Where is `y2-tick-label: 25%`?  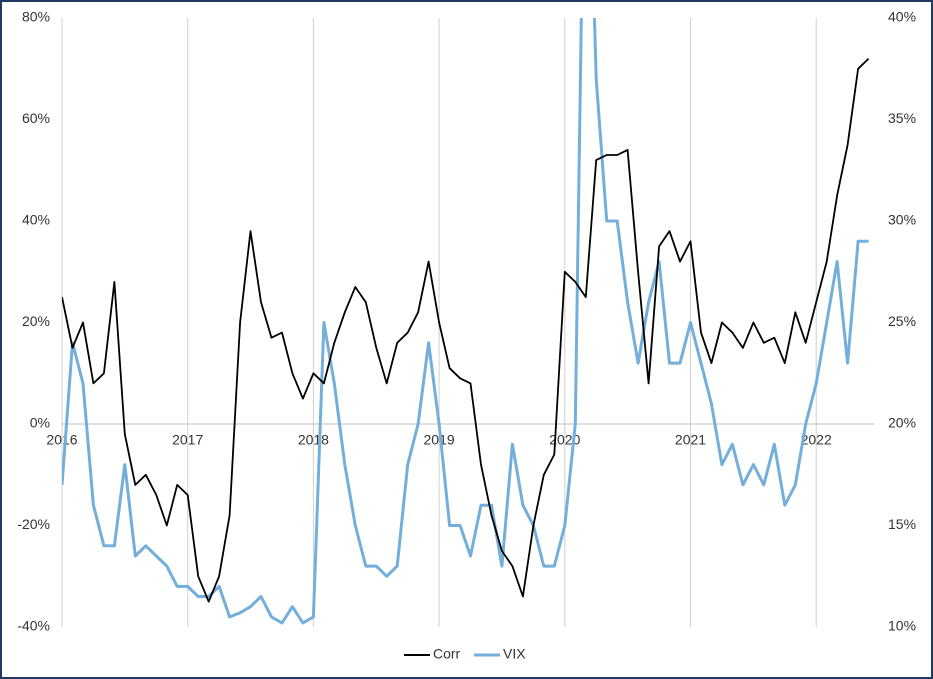
y2-tick-label: 25% is located at coordinates (902, 321).